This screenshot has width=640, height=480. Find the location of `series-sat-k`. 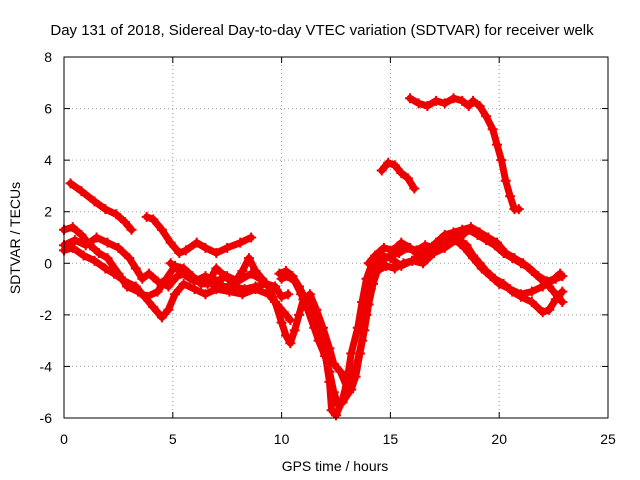

series-sat-k is located at coordinates (464, 154).